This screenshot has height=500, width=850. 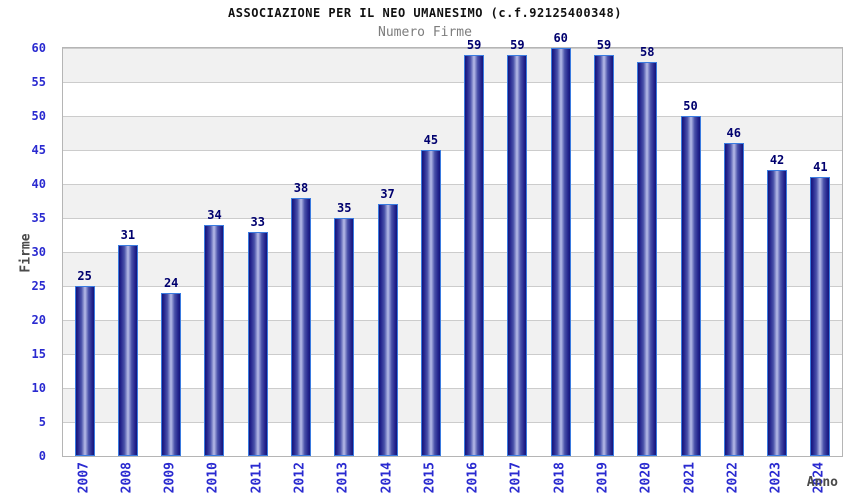 What do you see at coordinates (690, 478) in the screenshot?
I see `x-tick-label: 2021` at bounding box center [690, 478].